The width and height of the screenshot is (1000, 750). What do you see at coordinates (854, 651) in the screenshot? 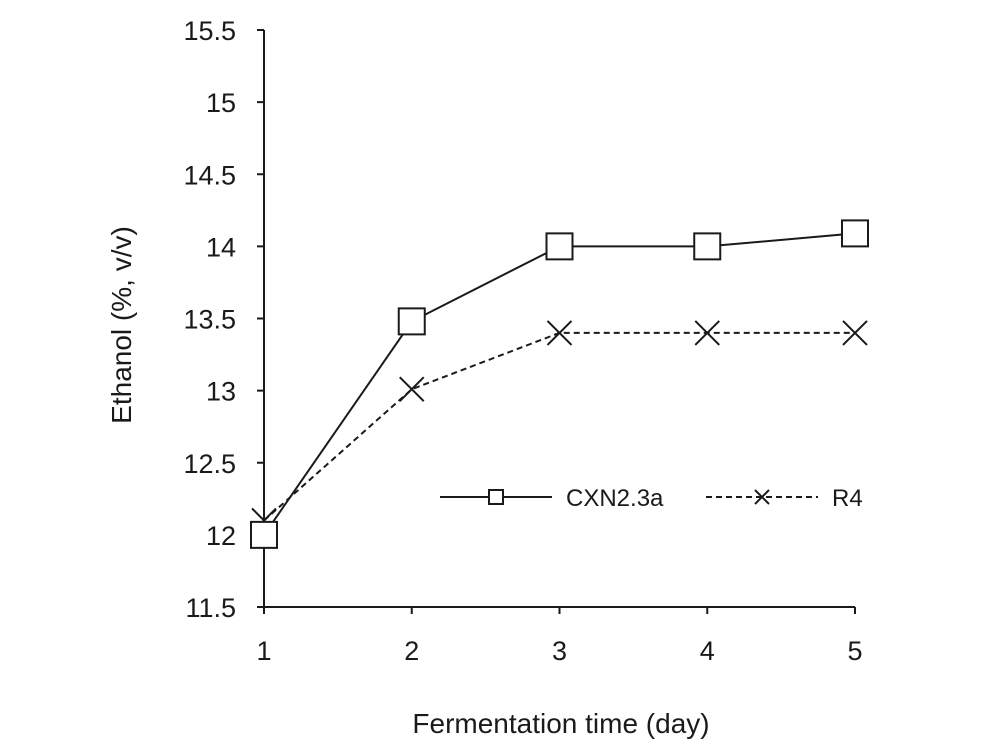
I see `x-tick-label: 5` at bounding box center [854, 651].